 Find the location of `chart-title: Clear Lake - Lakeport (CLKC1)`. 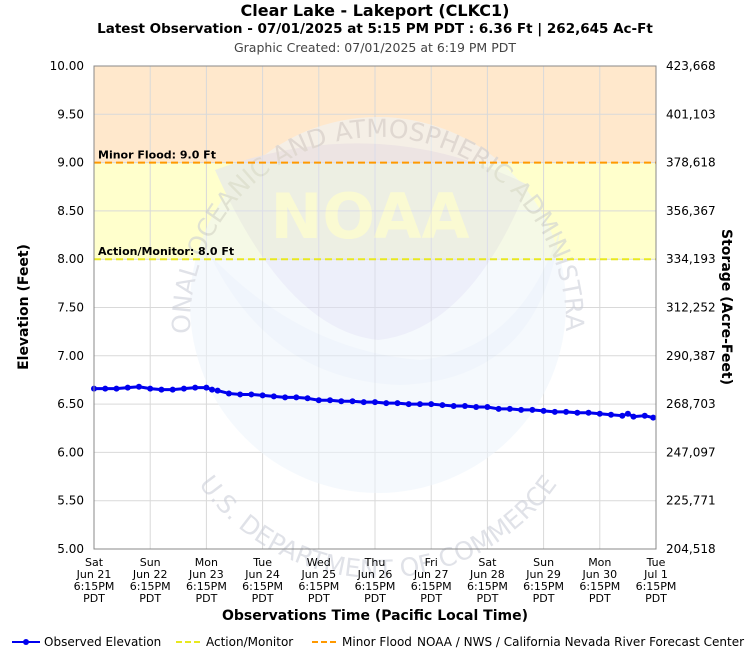

chart-title: Clear Lake - Lakeport (CLKC1) is located at coordinates (375, 10).